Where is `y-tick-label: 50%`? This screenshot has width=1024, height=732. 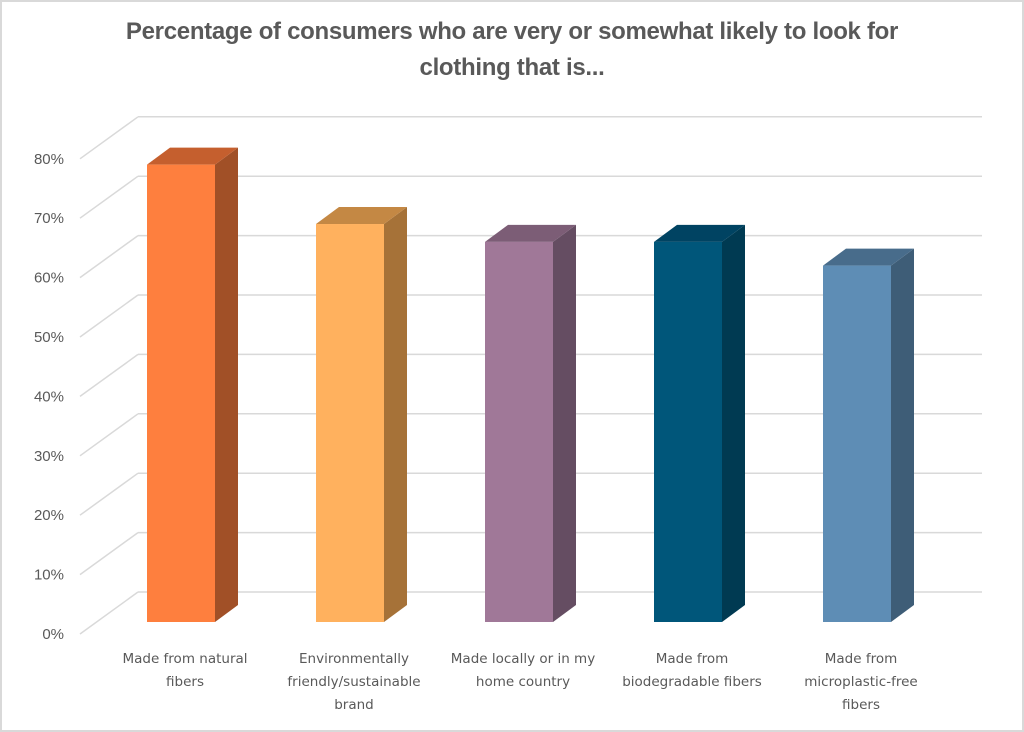
y-tick-label: 50% is located at coordinates (49, 337).